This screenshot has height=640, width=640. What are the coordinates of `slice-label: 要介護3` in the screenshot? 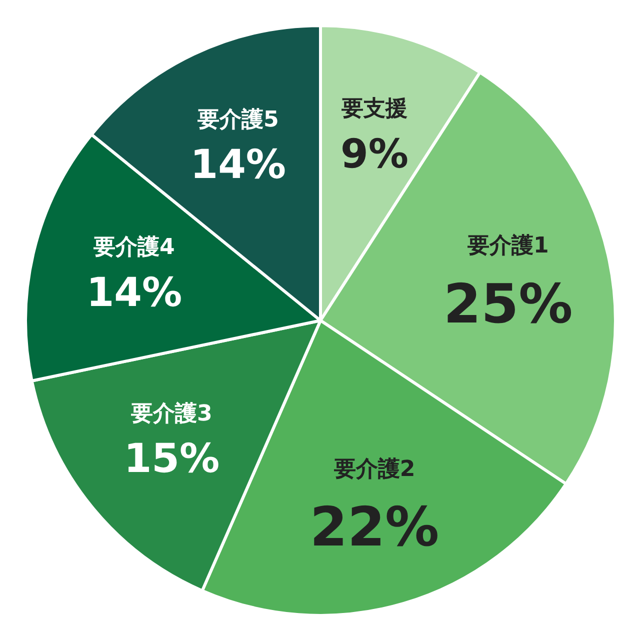 It's located at (171, 413).